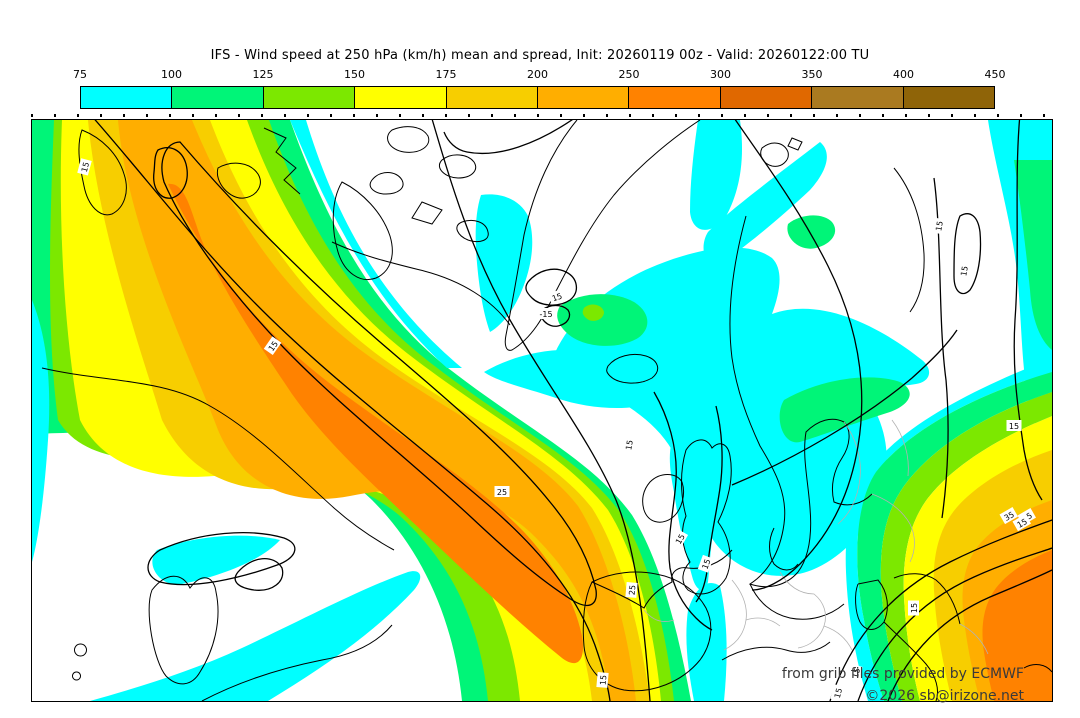 The height and width of the screenshot is (718, 1080). I want to click on colorbar-tick: 175, so click(446, 74).